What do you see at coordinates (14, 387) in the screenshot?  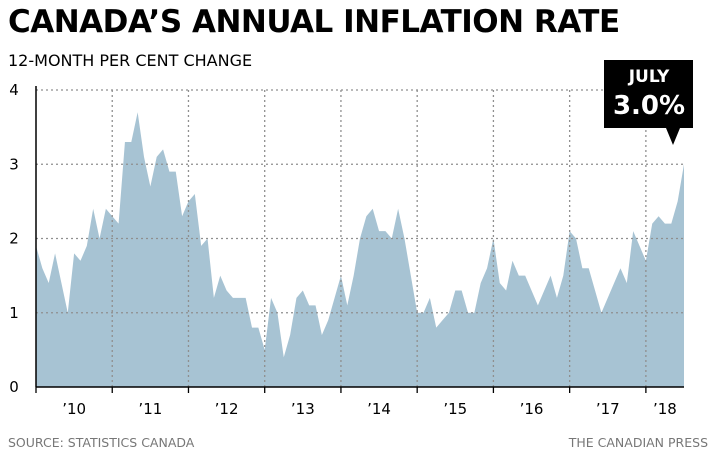 I see `y-tick-label: 0` at bounding box center [14, 387].